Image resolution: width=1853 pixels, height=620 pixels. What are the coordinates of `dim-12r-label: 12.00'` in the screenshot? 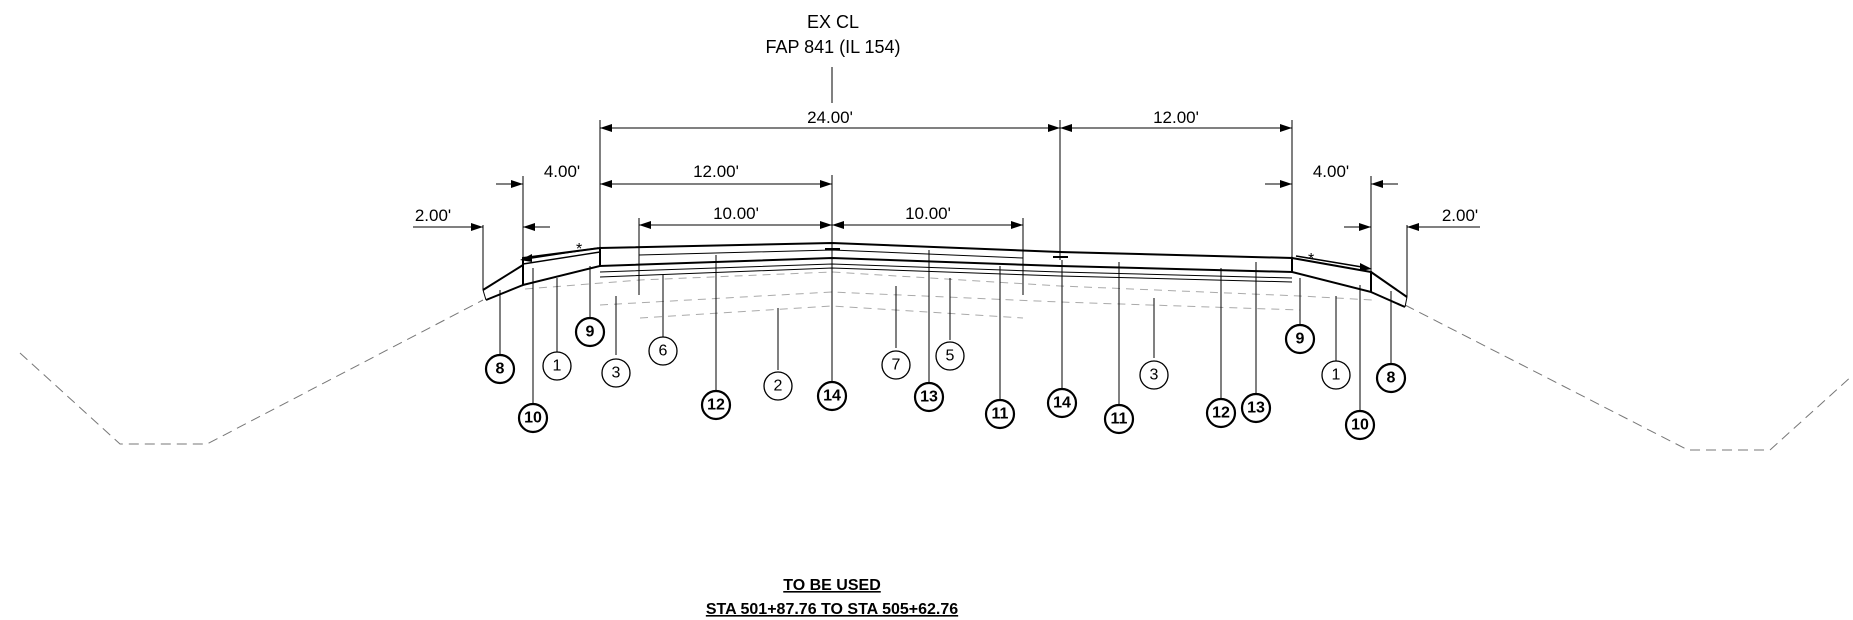 It's located at (1176, 117).